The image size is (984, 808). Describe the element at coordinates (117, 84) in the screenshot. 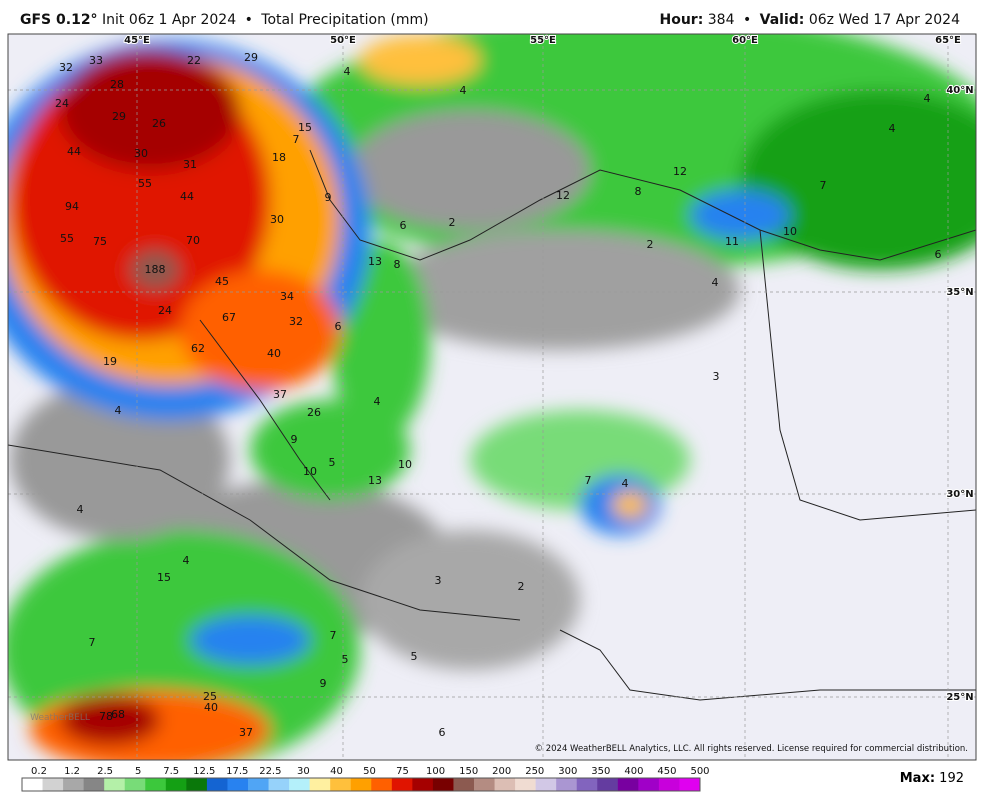

I see `precip-label: 28` at that location.